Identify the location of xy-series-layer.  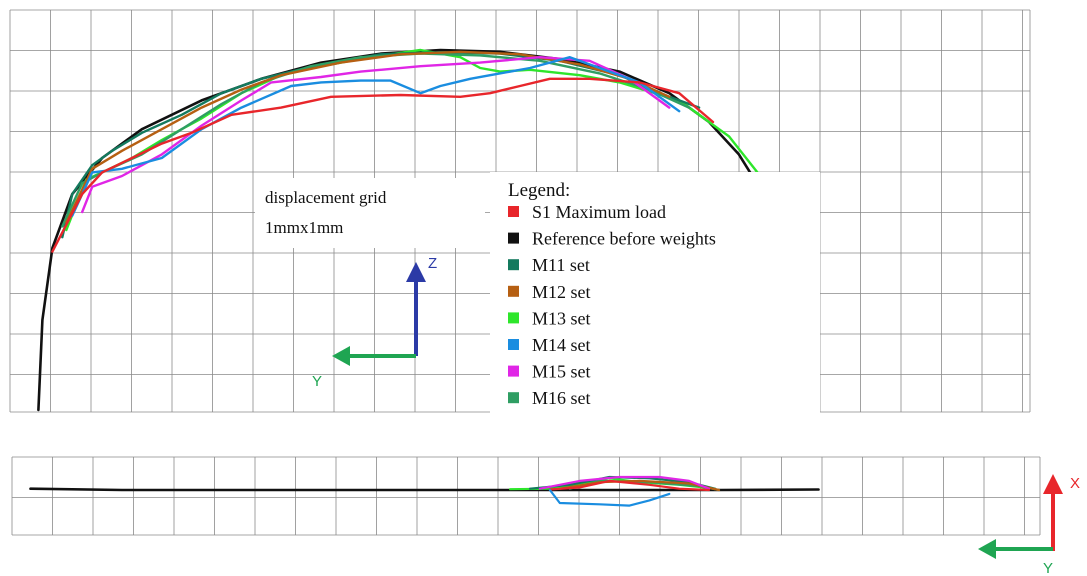
(424, 491).